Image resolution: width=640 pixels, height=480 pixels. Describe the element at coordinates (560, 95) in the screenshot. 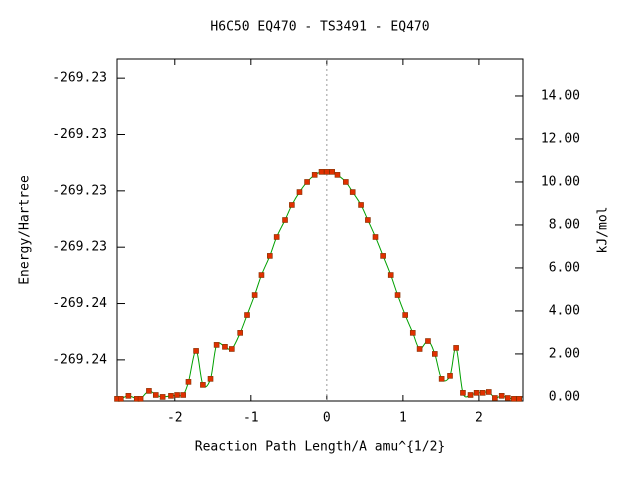

I see `y2-tick-label: 14.00` at that location.